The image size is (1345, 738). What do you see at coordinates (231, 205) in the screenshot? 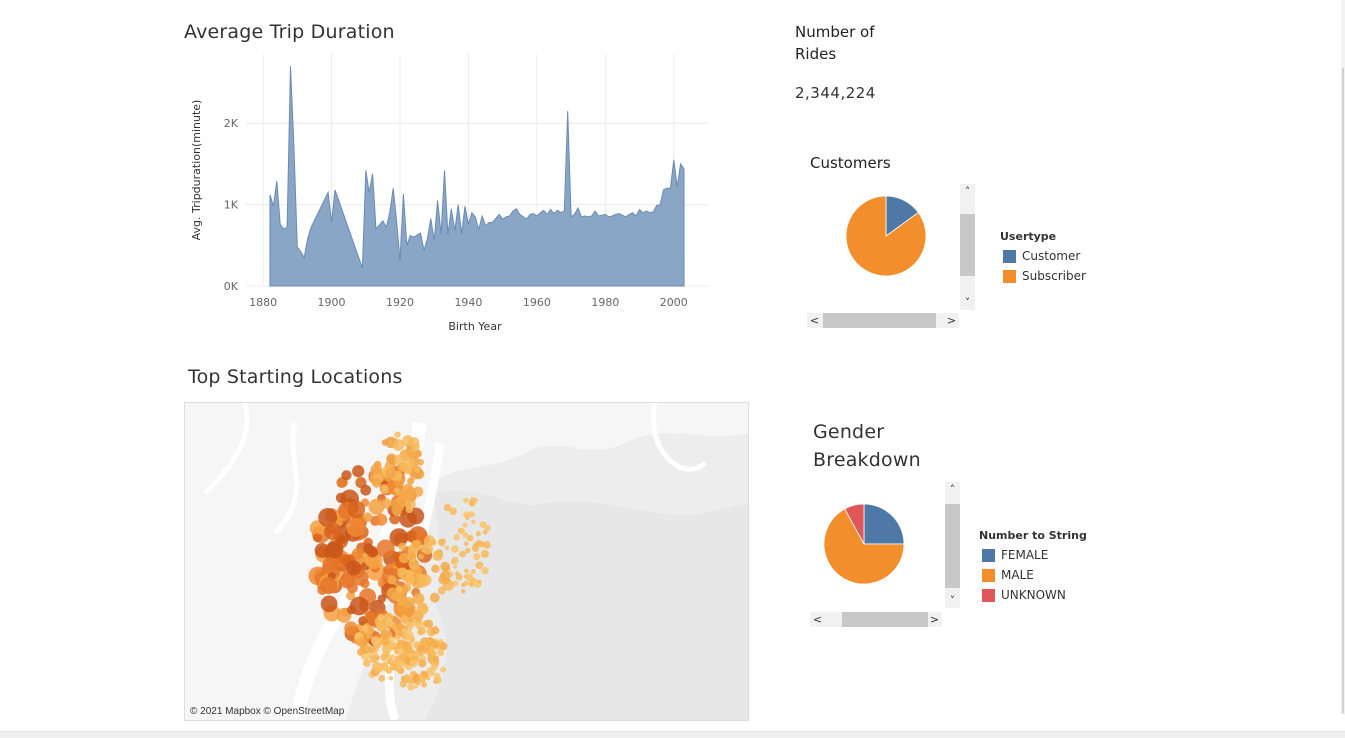
I see `y-tick-label: 1K` at bounding box center [231, 205].